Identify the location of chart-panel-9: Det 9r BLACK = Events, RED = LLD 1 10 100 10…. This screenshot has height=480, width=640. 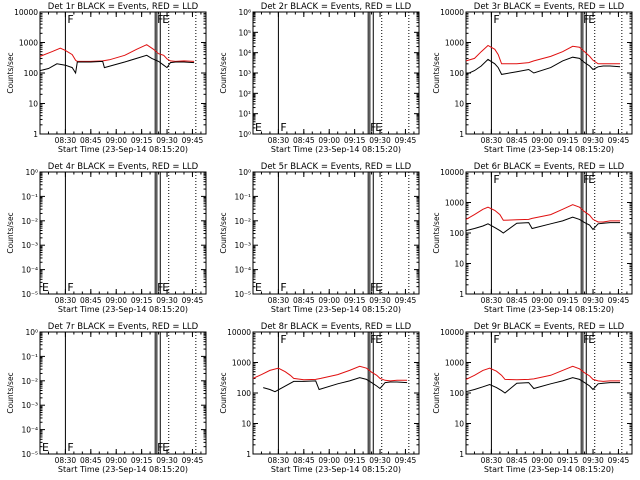
(532, 398).